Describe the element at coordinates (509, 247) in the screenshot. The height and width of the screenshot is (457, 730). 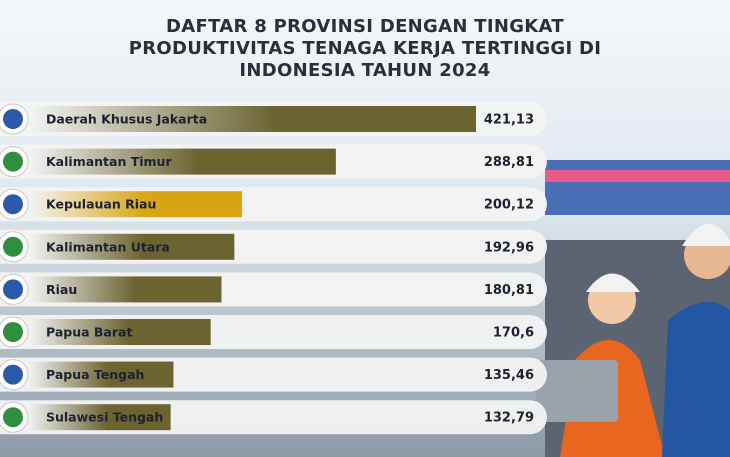
I see `value-label: 192,96` at that location.